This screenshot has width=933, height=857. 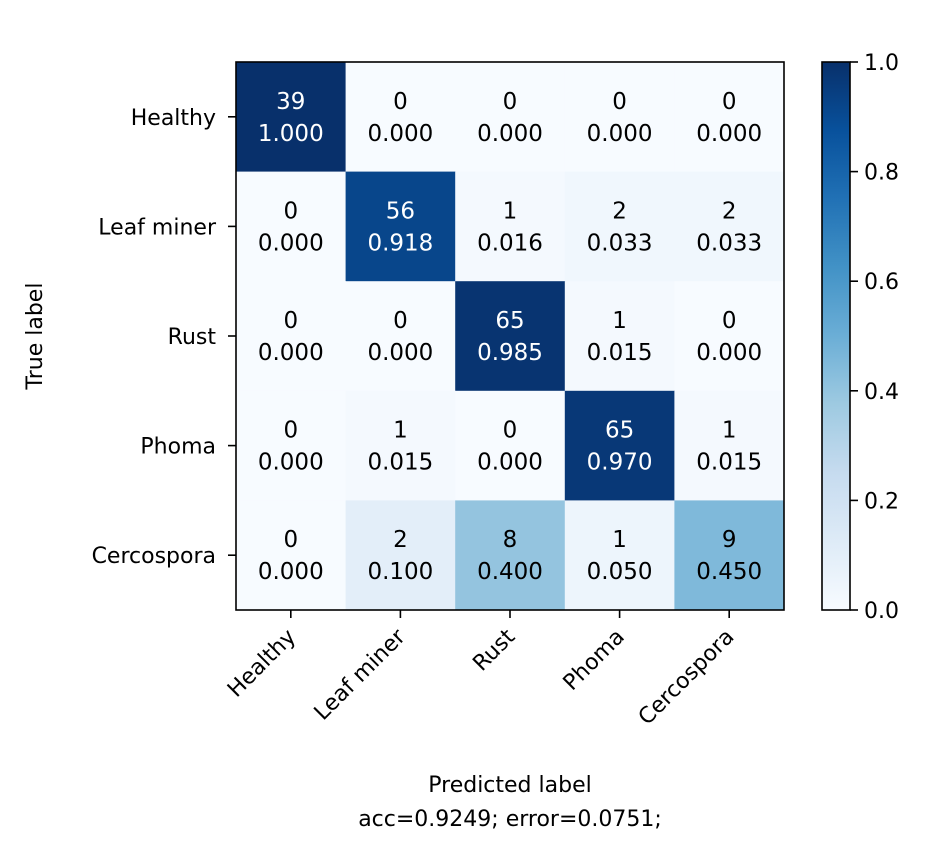 I want to click on y-tick-label: Phoma, so click(x=178, y=447).